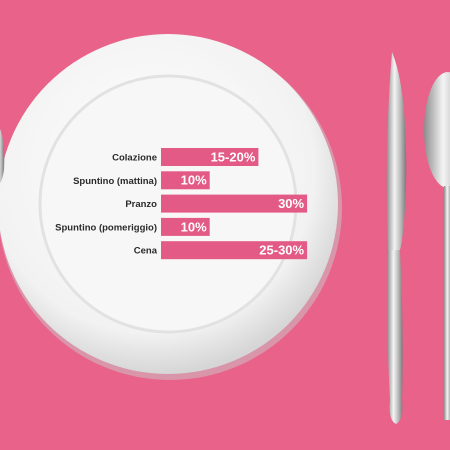 Image resolution: width=450 pixels, height=450 pixels. I want to click on category-label: Spuntino (pomeriggio), so click(106, 227).